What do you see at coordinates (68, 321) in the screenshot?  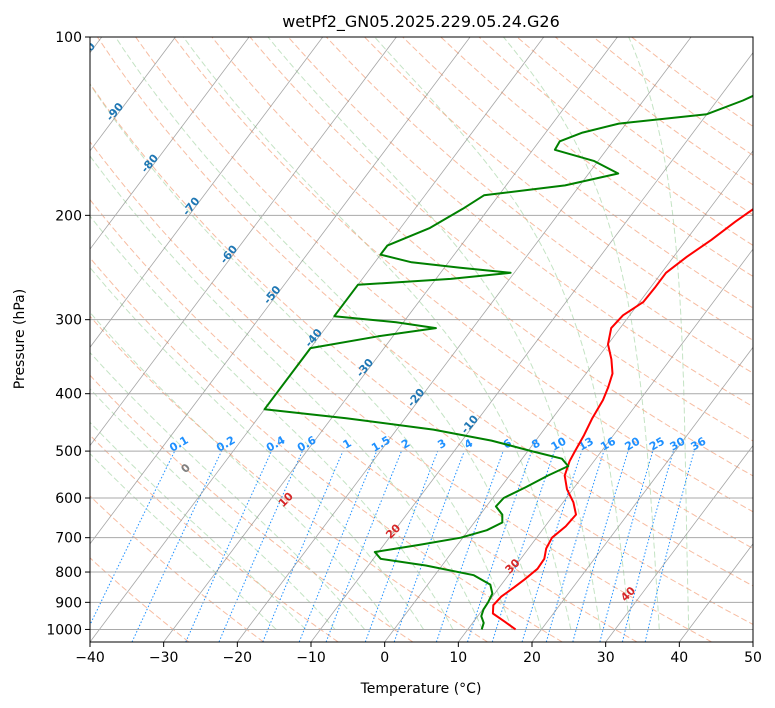 I see `y-tick-label: 300` at bounding box center [68, 321].